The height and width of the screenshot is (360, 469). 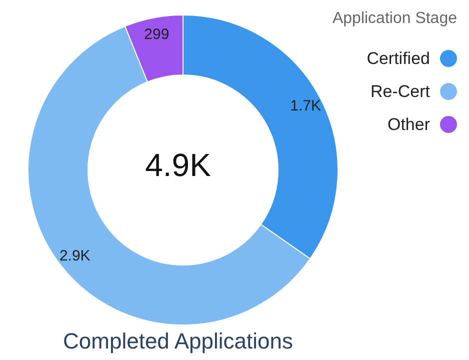 What do you see at coordinates (400, 92) in the screenshot?
I see `legend-label: Re-Cert` at bounding box center [400, 92].